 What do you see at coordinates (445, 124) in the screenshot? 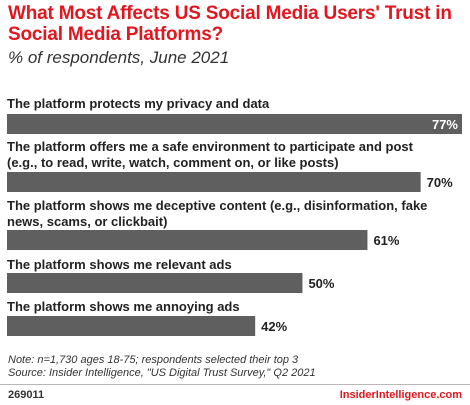
I see `value-label: 77%` at bounding box center [445, 124].